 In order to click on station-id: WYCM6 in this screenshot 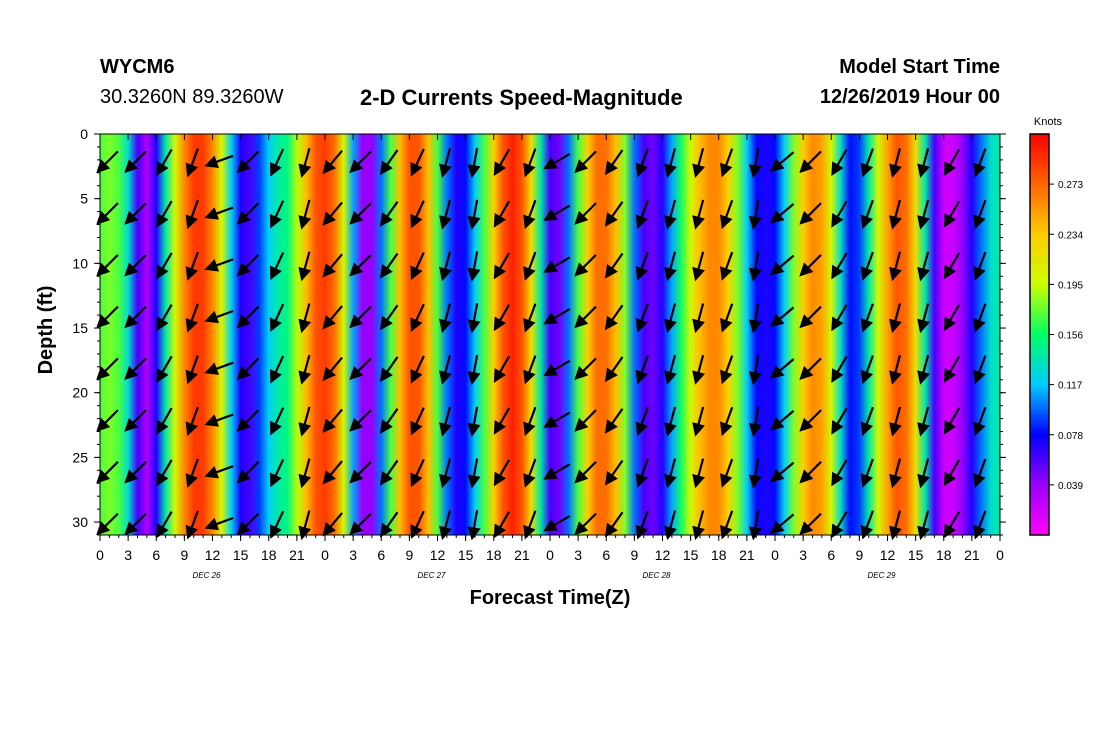, I will do `click(137, 67)`.